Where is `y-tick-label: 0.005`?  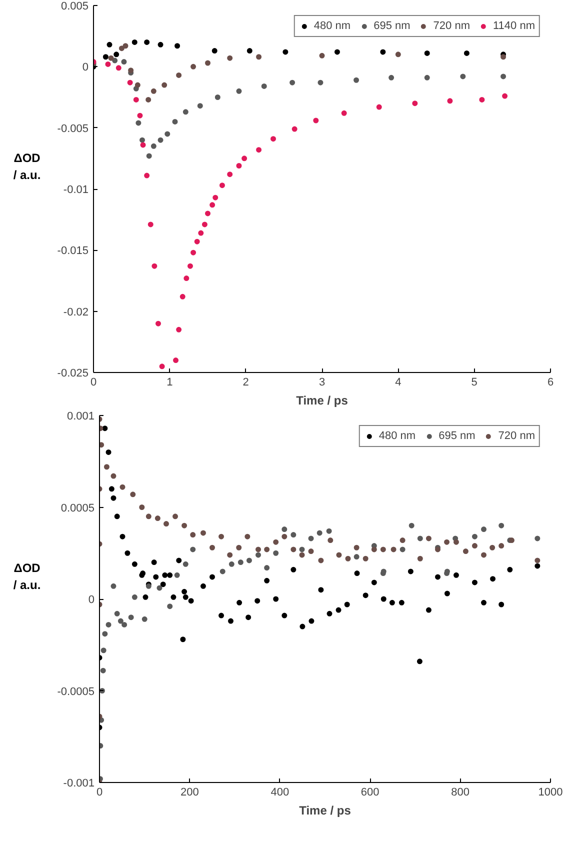
y-tick-label: 0.005 is located at coordinates (74, 6).